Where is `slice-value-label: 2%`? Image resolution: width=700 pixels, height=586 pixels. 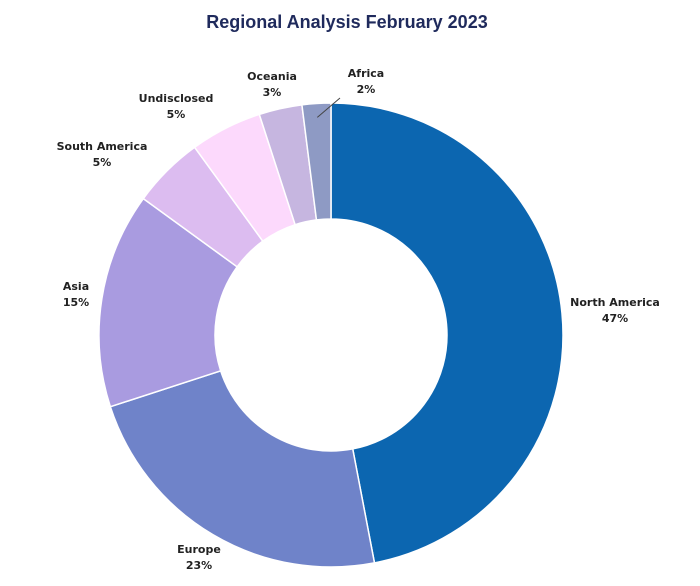 slice-value-label: 2% is located at coordinates (366, 89).